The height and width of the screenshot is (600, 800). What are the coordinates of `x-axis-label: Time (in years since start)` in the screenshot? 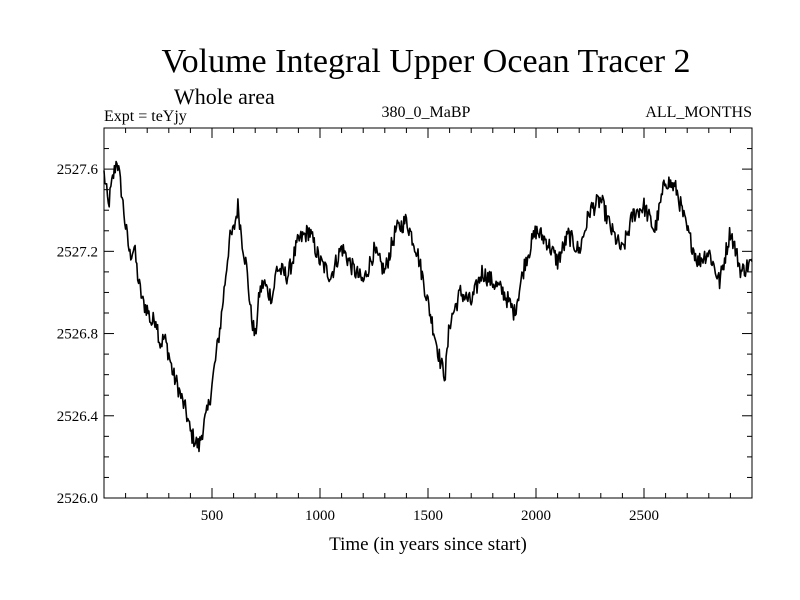 It's located at (428, 544).